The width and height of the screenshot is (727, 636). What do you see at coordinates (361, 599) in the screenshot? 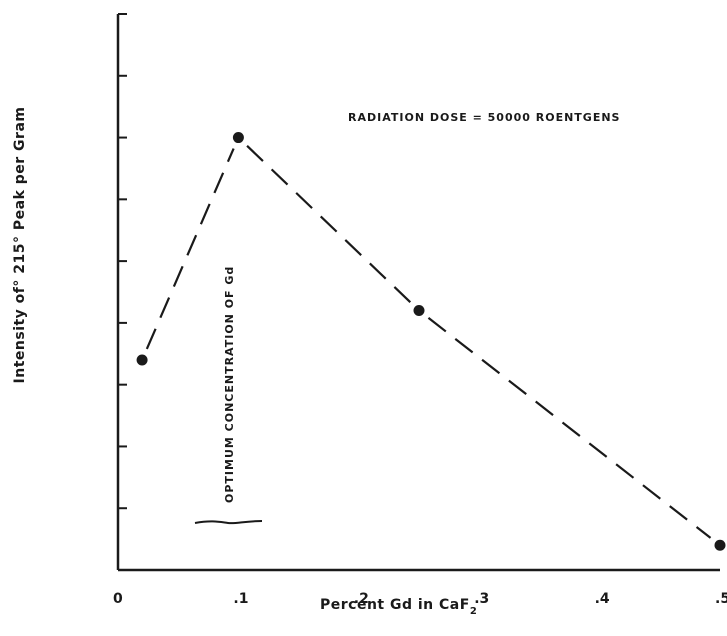
I see `x-tick-label: .2` at bounding box center [361, 599].